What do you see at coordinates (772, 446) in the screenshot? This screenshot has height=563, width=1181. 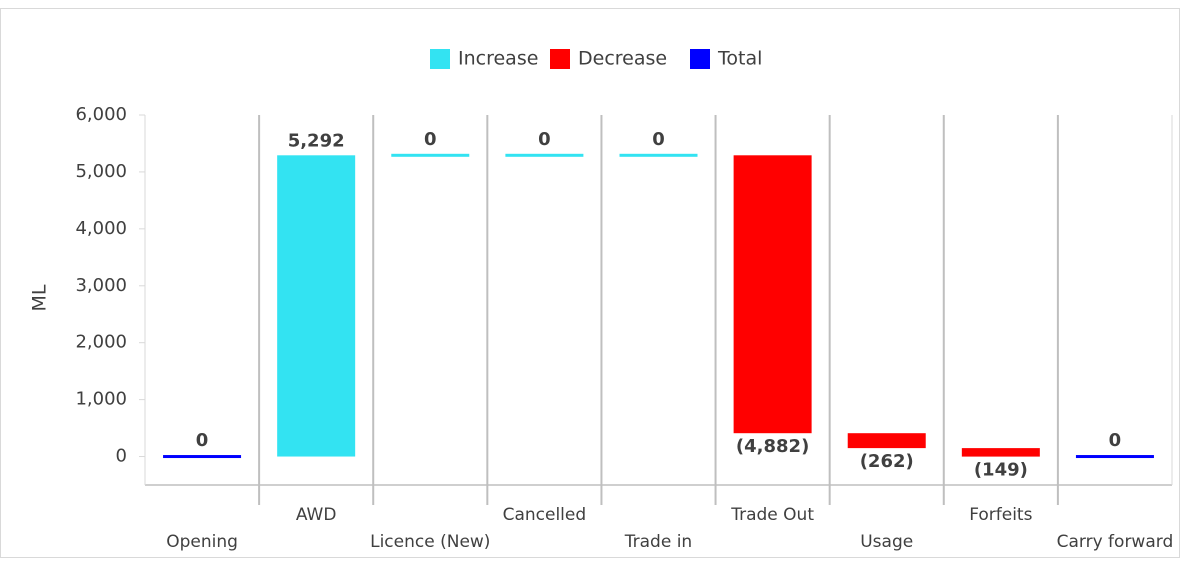 I see `value-label: (4,882)` at bounding box center [772, 446].